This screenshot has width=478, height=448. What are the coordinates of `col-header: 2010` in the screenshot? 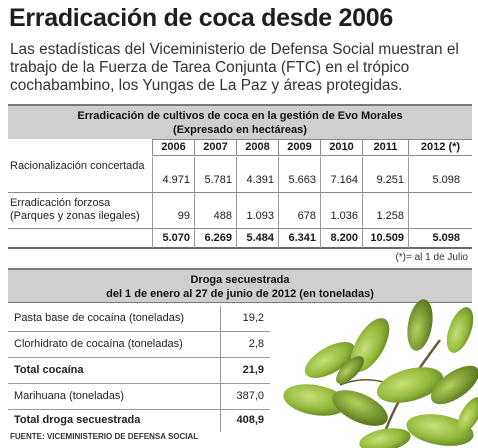 It's located at (341, 147).